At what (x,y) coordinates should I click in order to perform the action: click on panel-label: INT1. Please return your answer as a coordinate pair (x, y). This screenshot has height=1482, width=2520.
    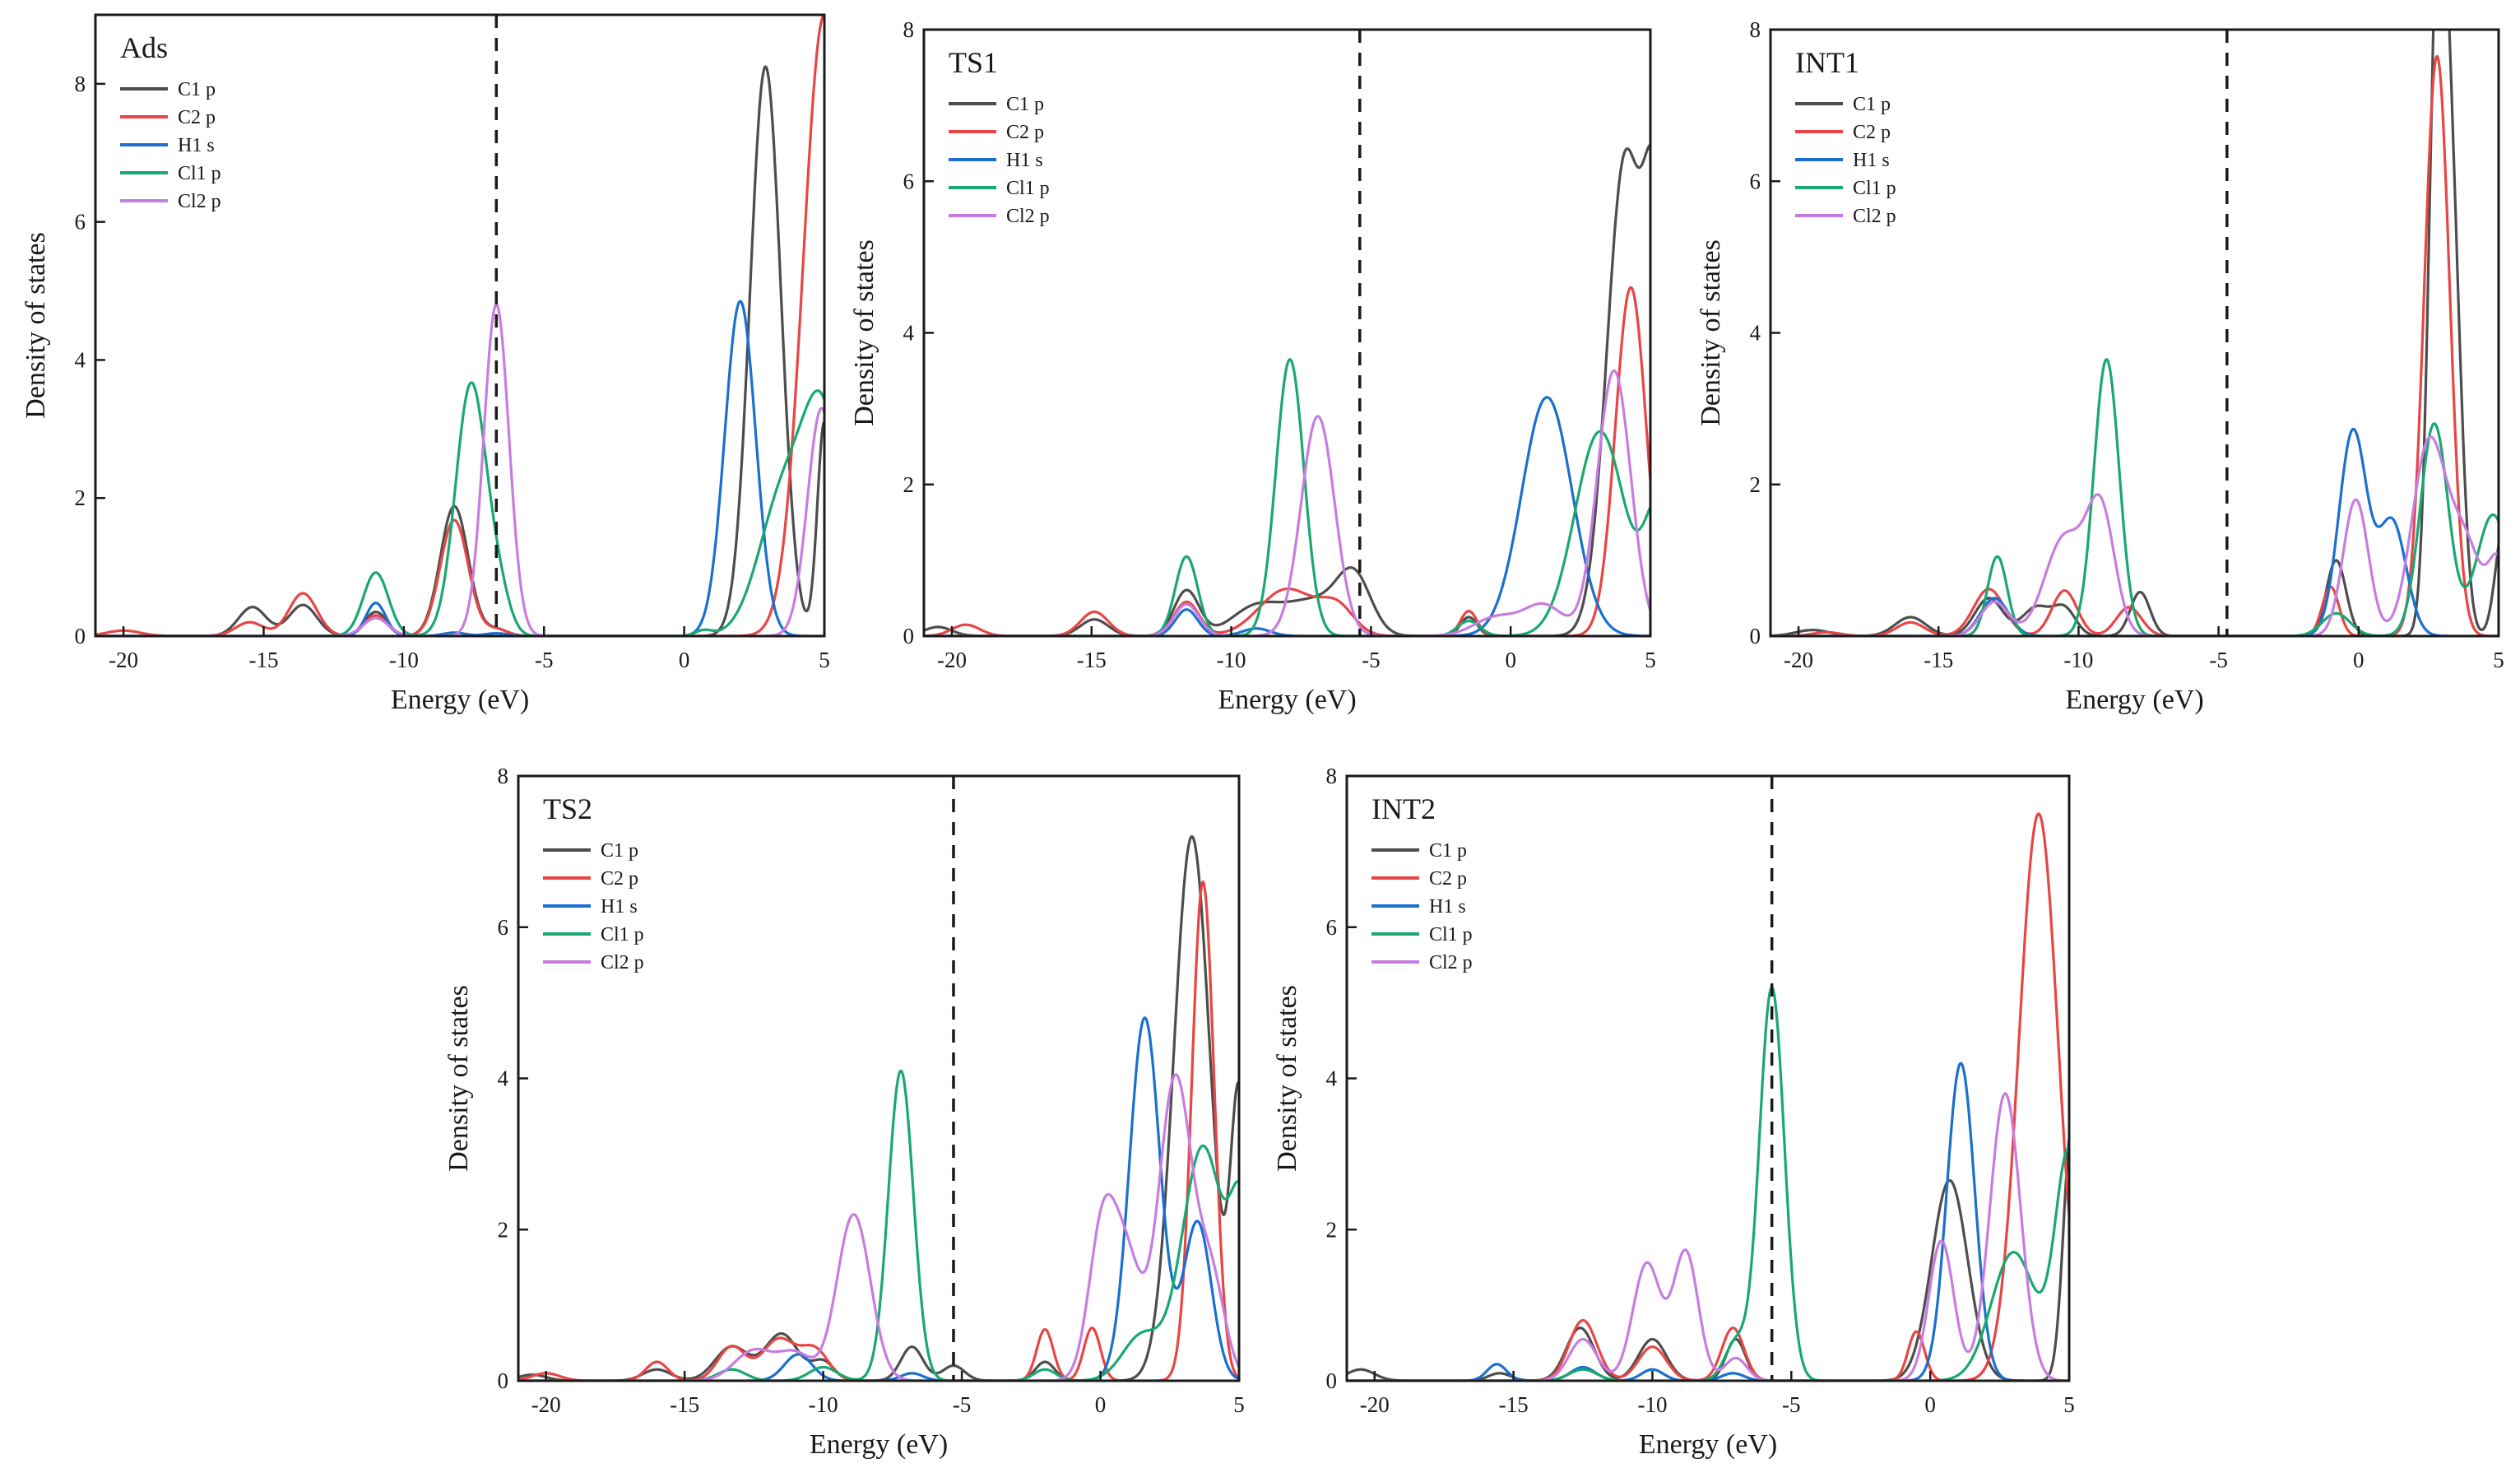
    Looking at the image, I should click on (1827, 63).